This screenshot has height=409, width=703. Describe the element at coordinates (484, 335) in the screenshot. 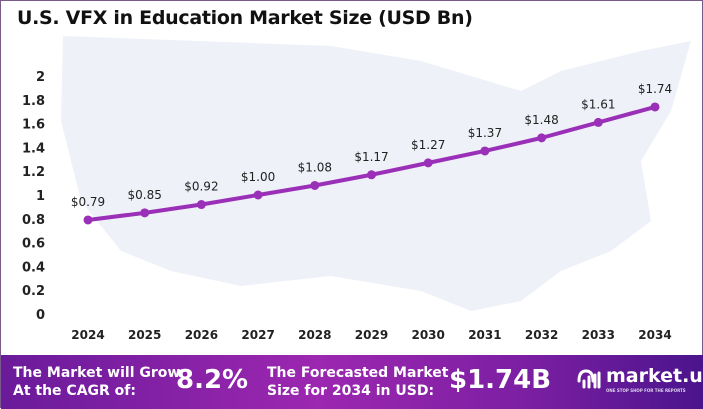

I see `x-tick-label: 2031` at that location.